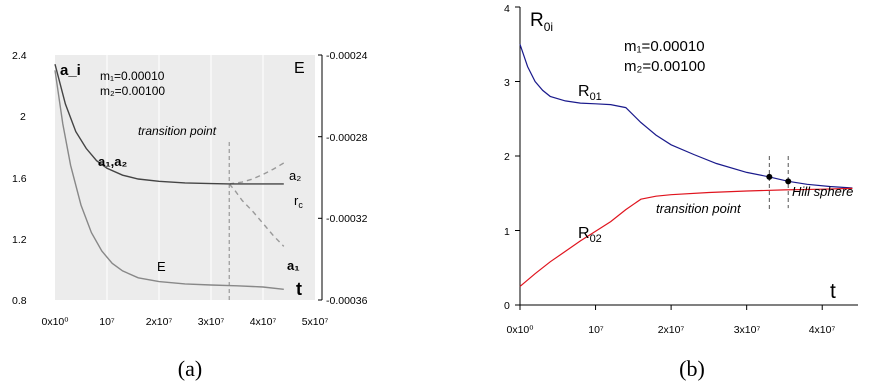 This screenshot has width=874, height=386. What do you see at coordinates (507, 9) in the screenshot?
I see `y-tick-label-b-4: 4` at bounding box center [507, 9].